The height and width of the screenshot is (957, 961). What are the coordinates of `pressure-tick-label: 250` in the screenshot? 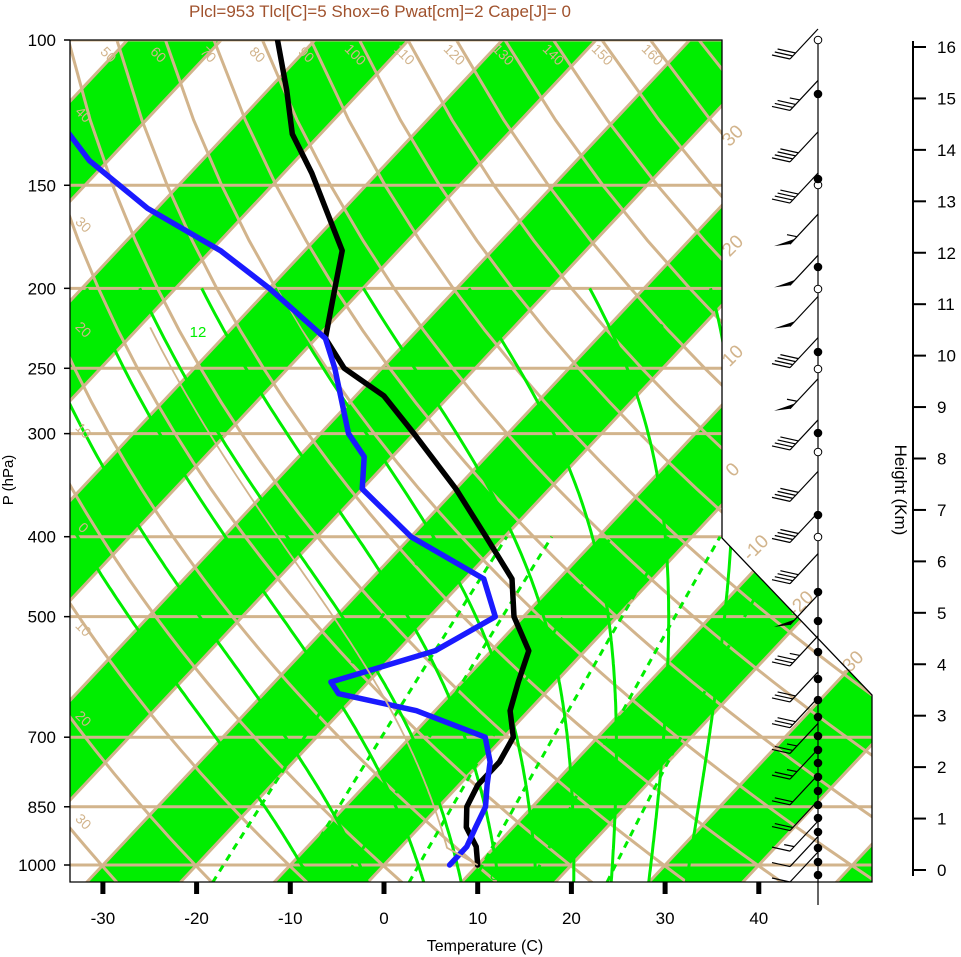 It's located at (42, 368).